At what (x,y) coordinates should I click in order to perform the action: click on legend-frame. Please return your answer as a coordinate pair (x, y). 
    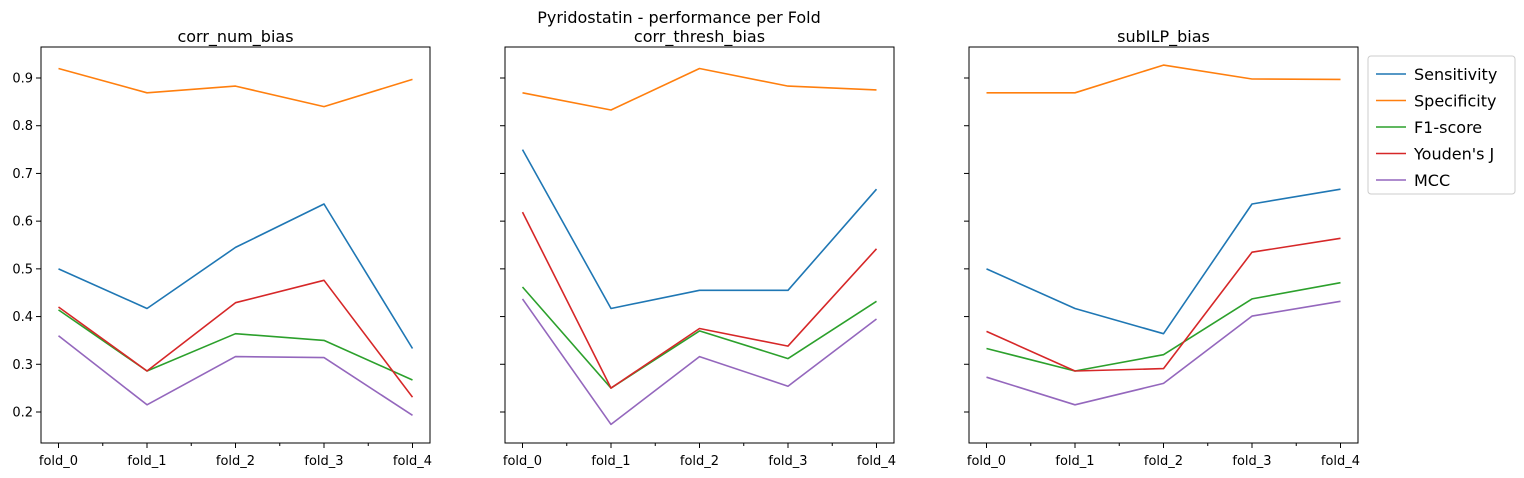
    Looking at the image, I should click on (1441, 125).